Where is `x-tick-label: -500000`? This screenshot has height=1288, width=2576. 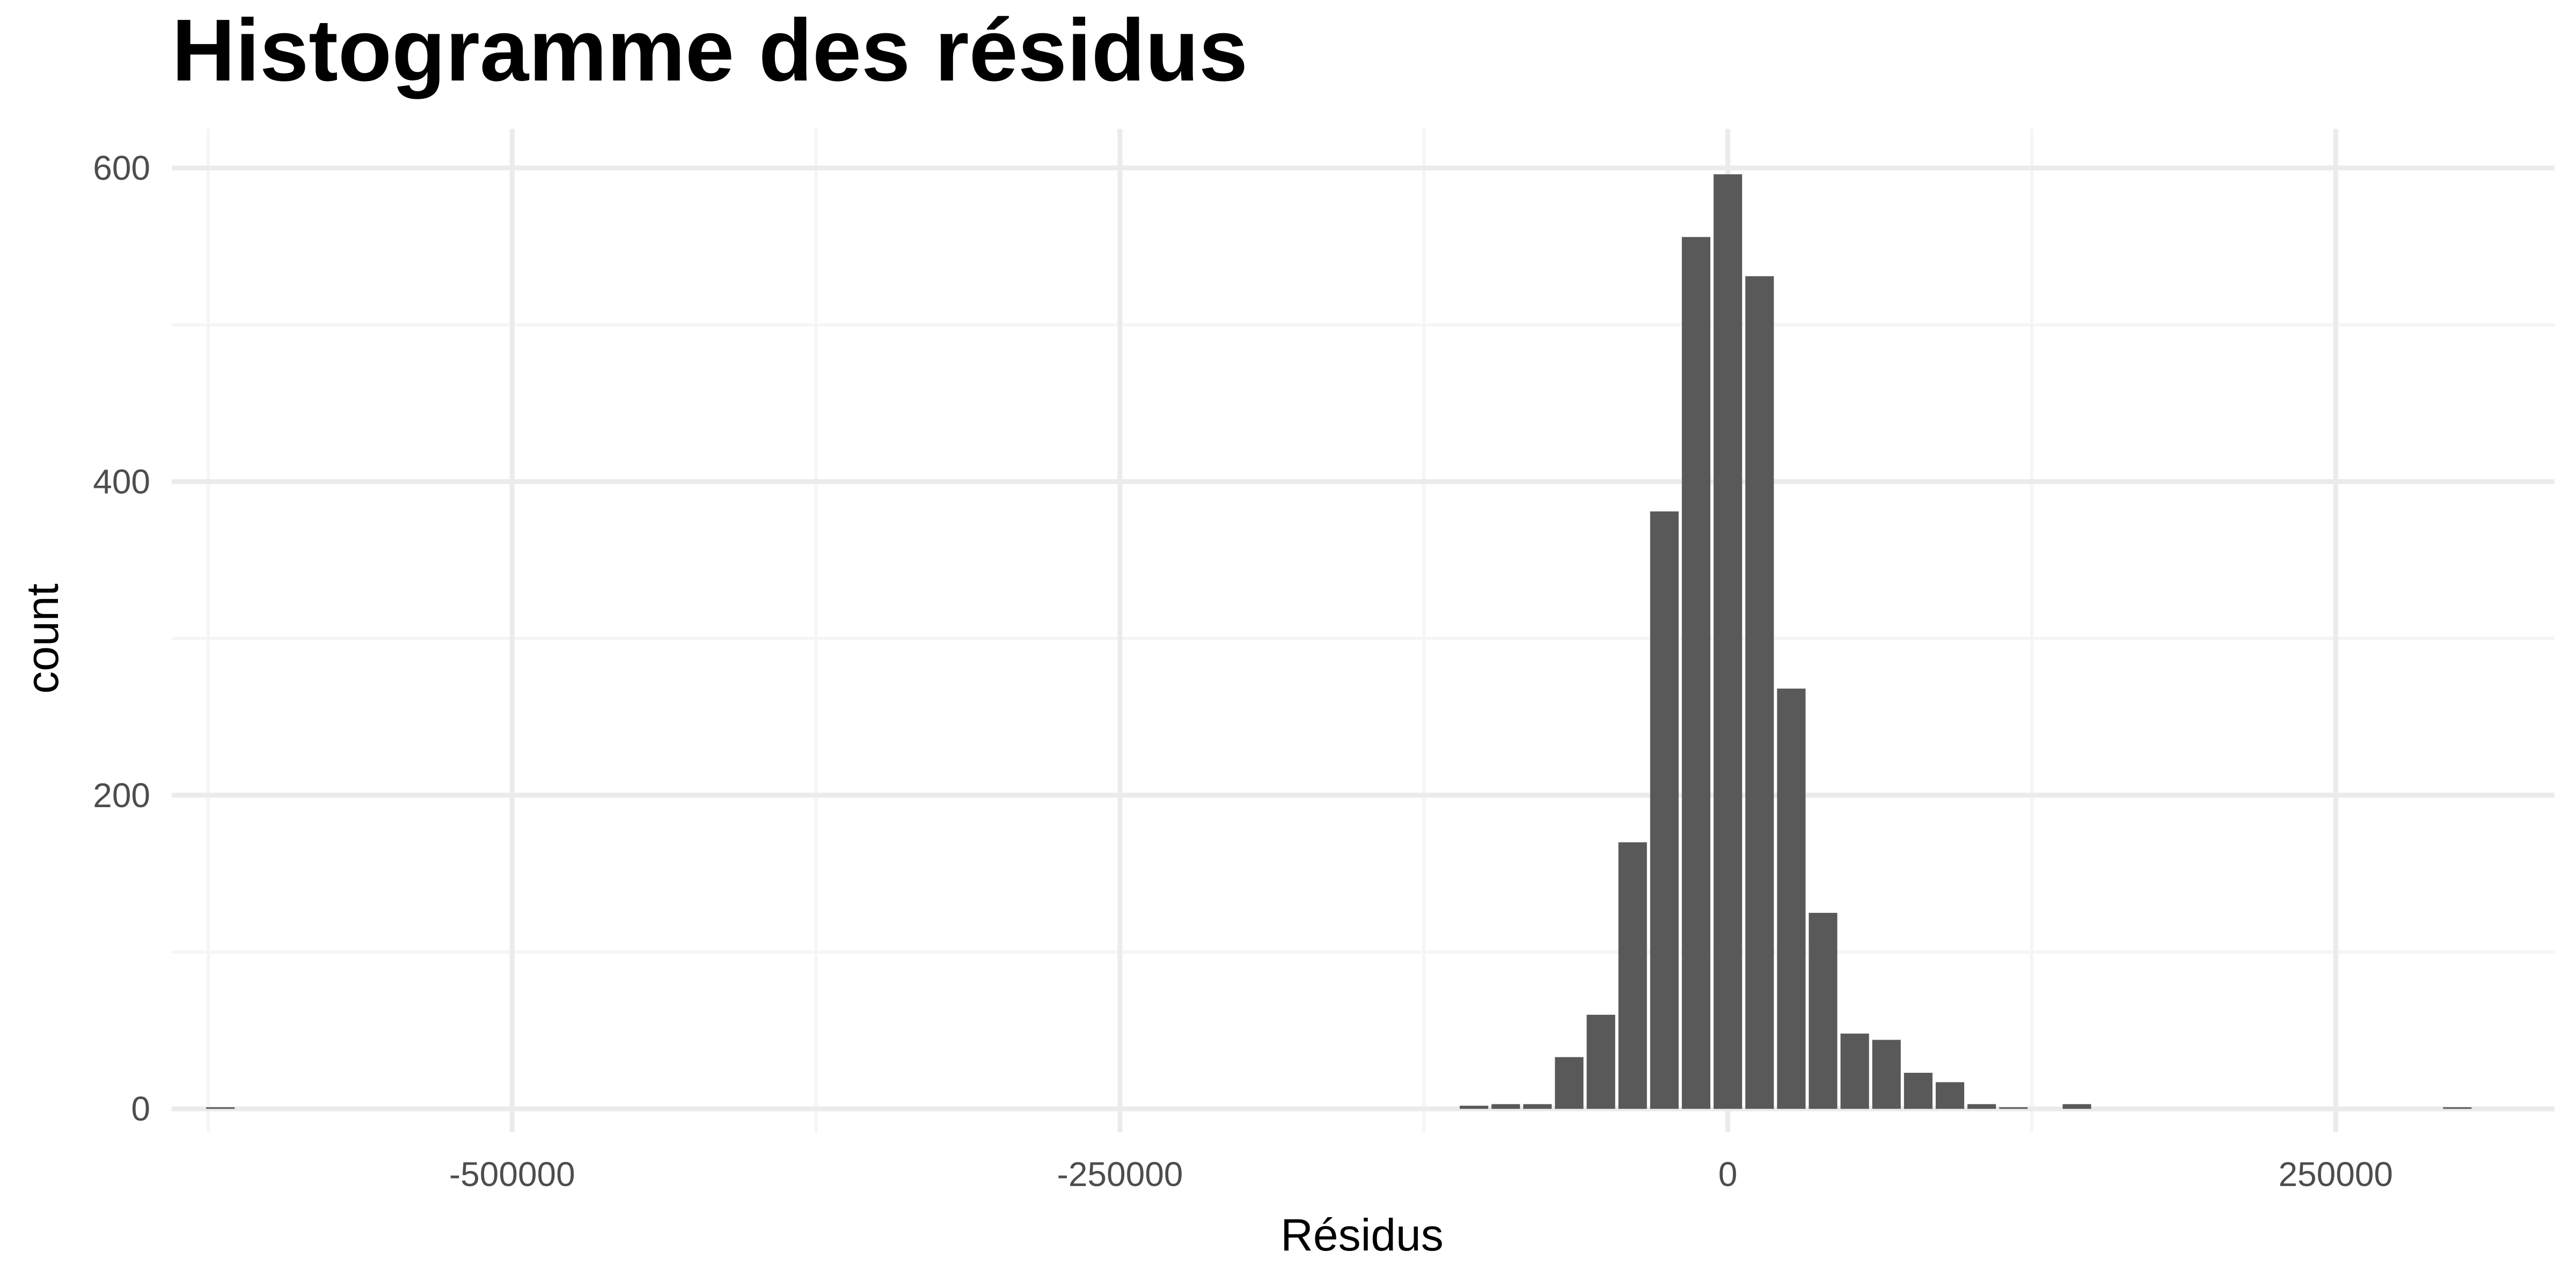 x-tick-label: -500000 is located at coordinates (512, 1174).